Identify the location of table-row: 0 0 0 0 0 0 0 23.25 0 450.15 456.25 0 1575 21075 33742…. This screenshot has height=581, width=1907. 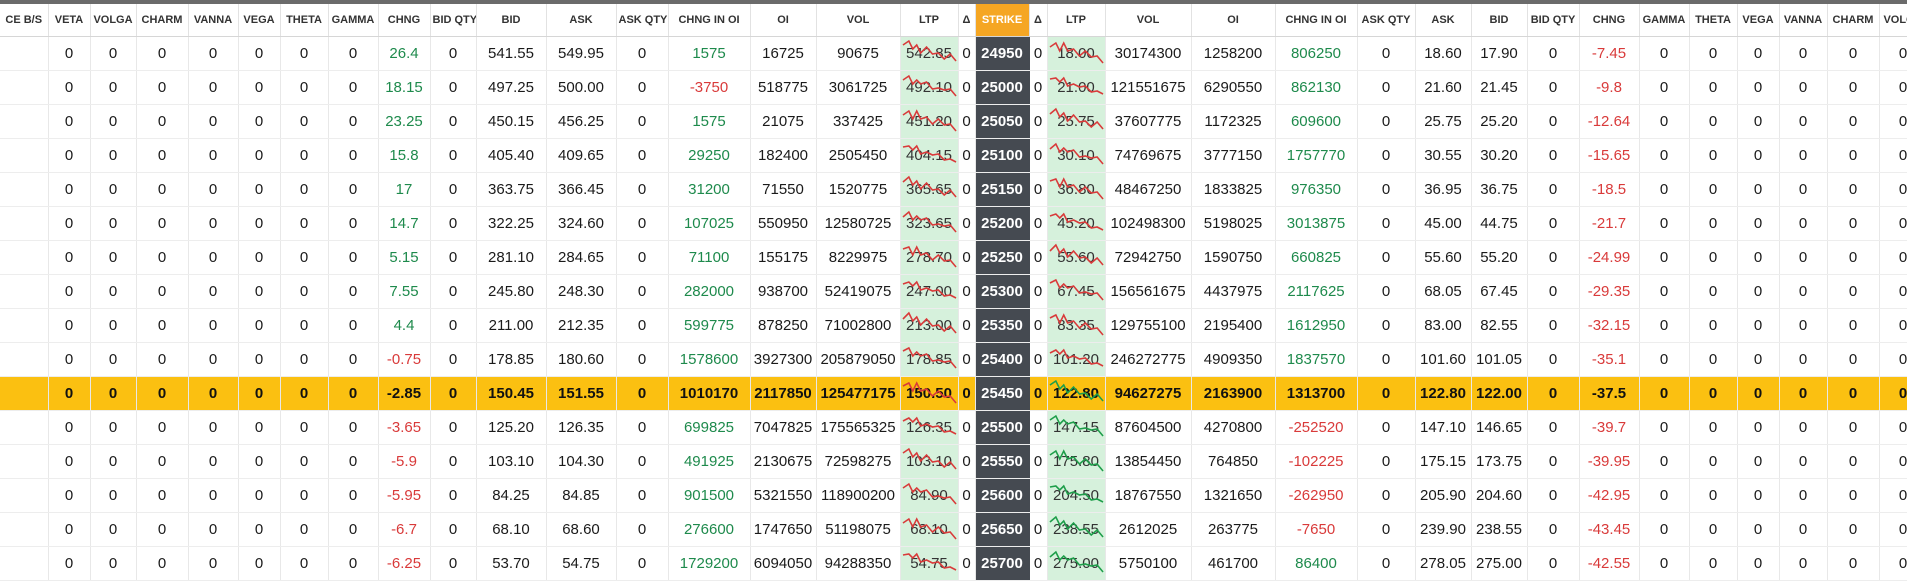
(953, 121).